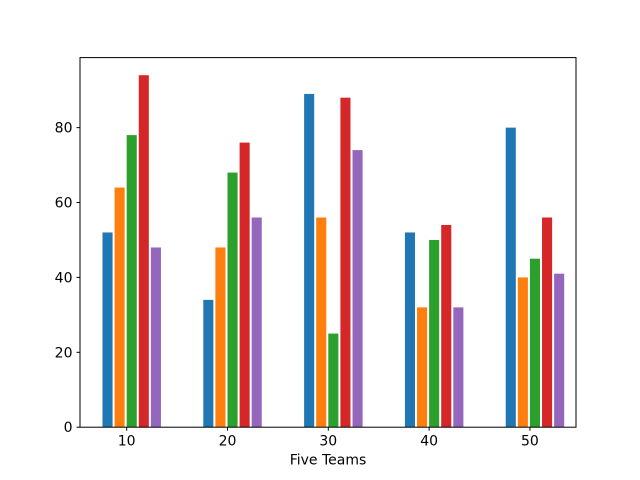  What do you see at coordinates (530, 442) in the screenshot?
I see `x-tick-label: 50` at bounding box center [530, 442].